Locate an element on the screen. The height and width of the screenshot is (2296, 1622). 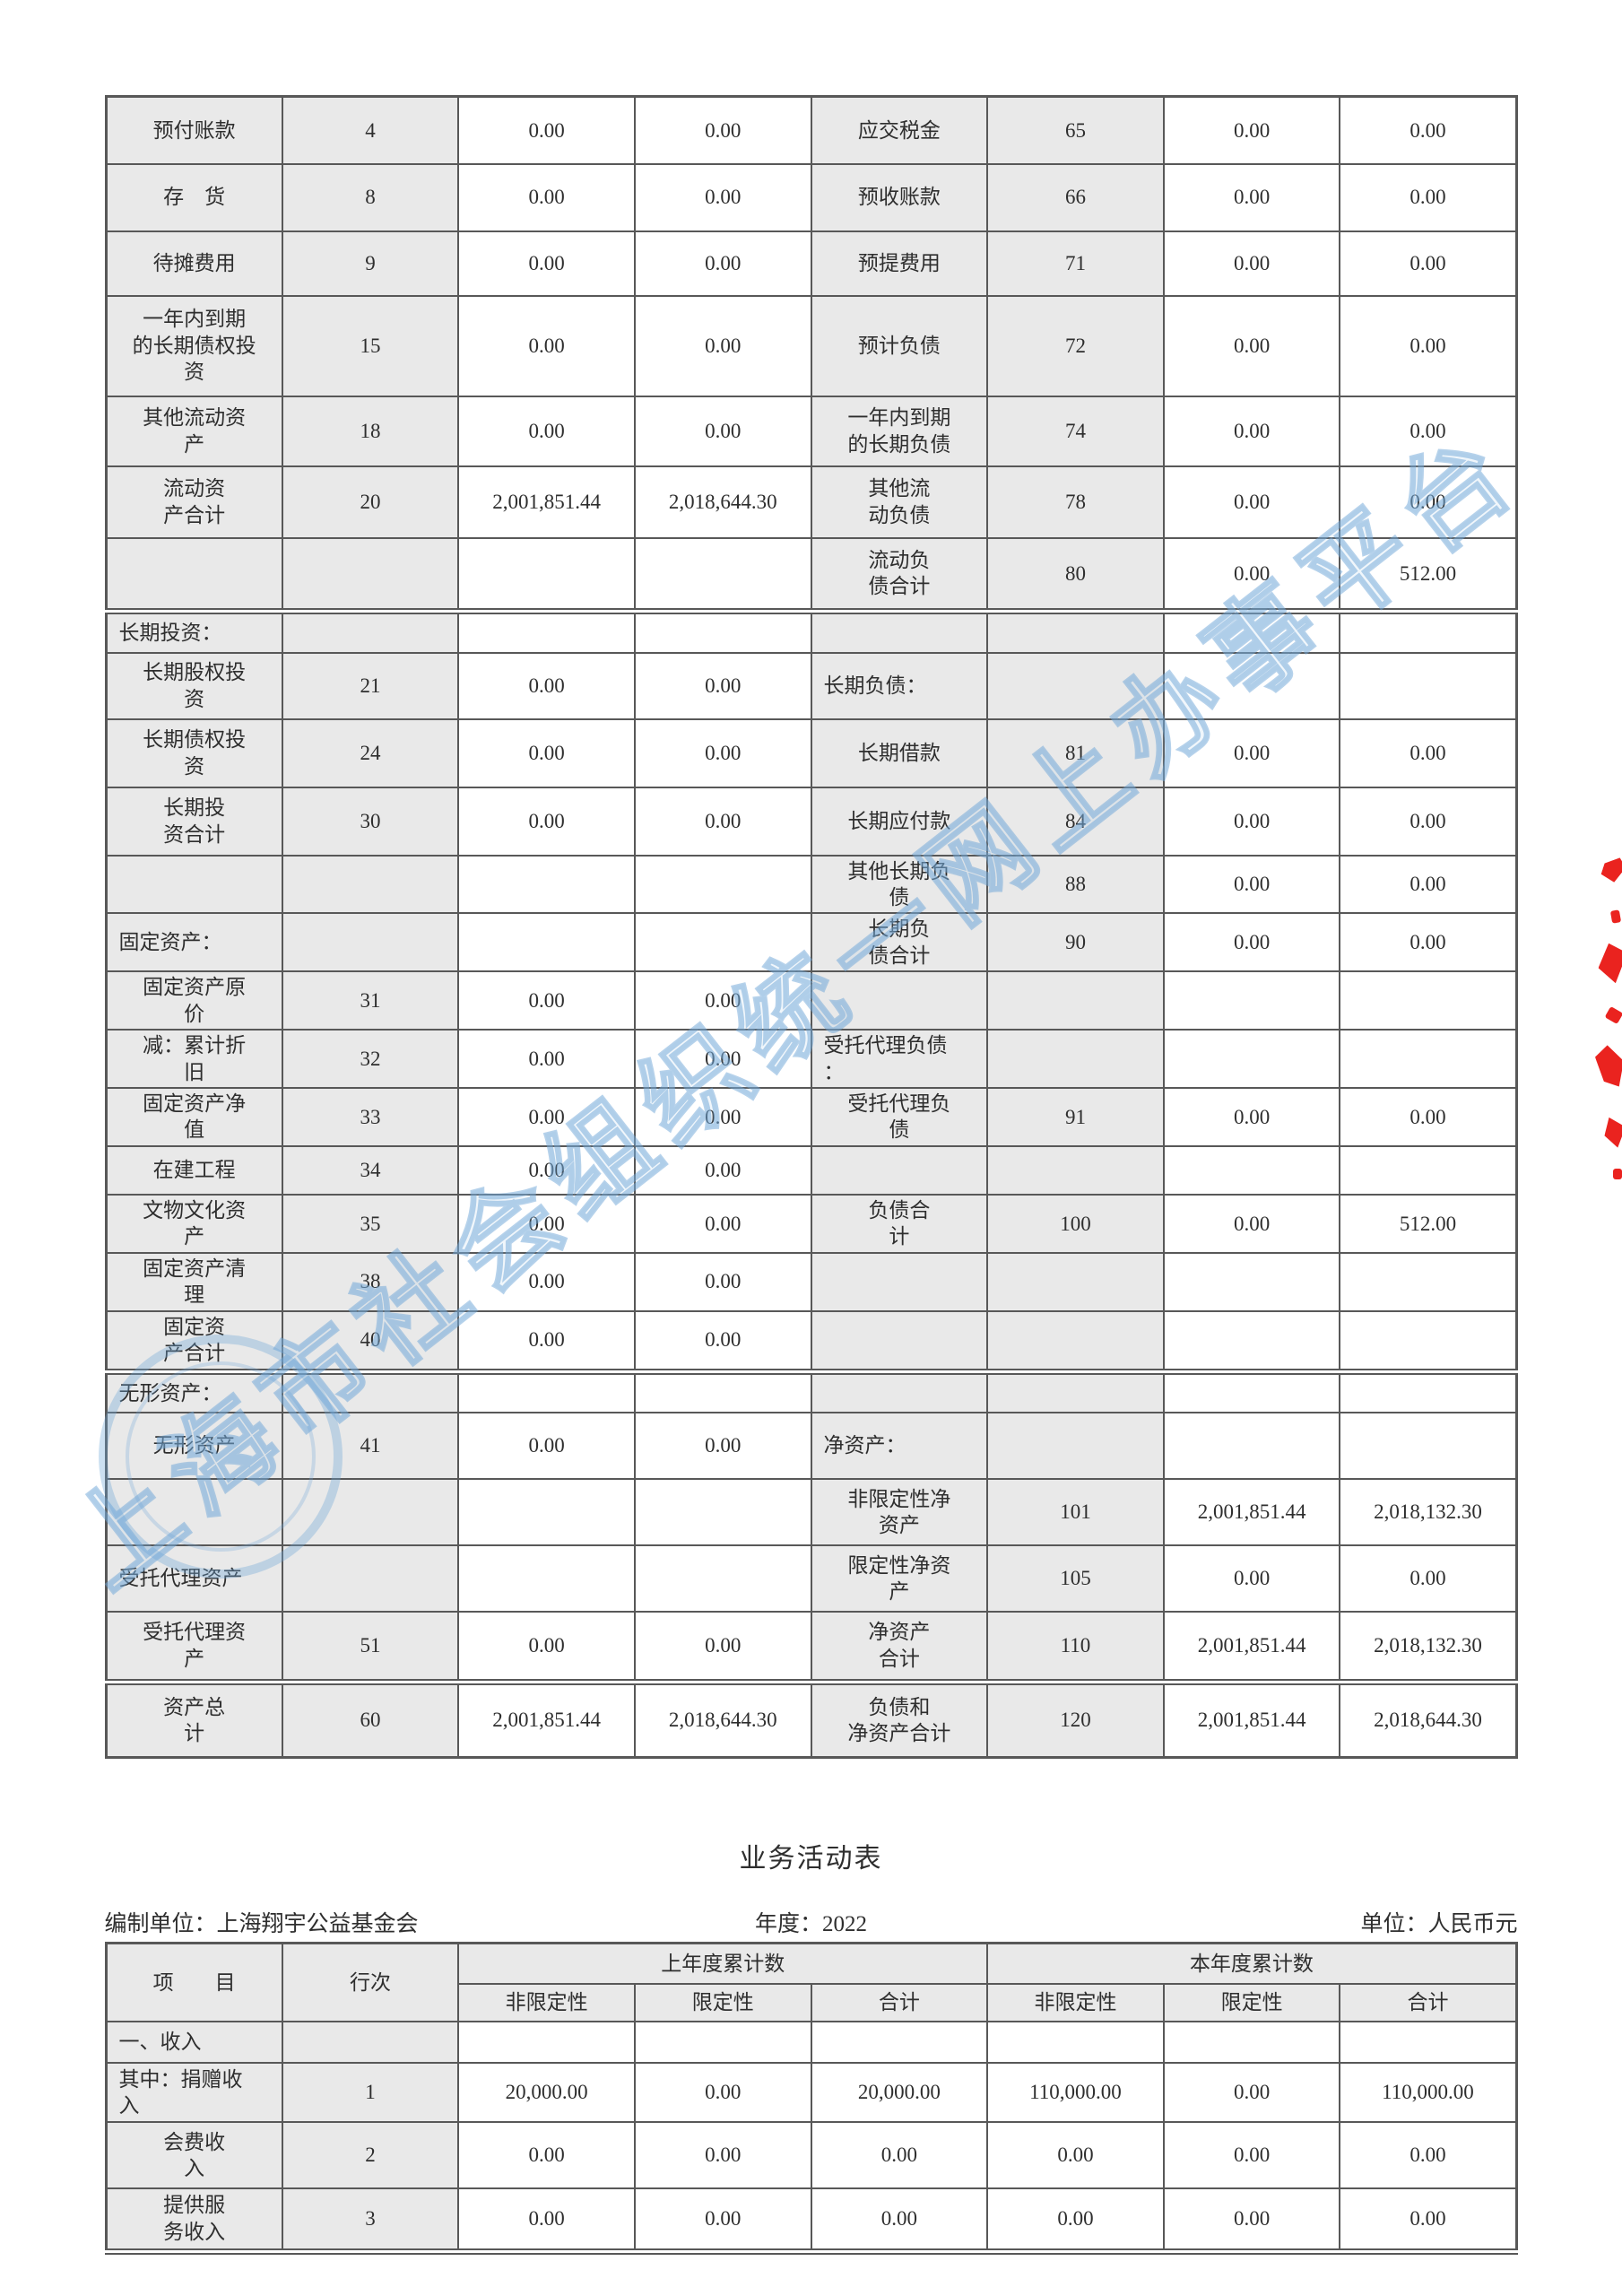
table-cell: 2,001,851.44 is located at coordinates (546, 1718).